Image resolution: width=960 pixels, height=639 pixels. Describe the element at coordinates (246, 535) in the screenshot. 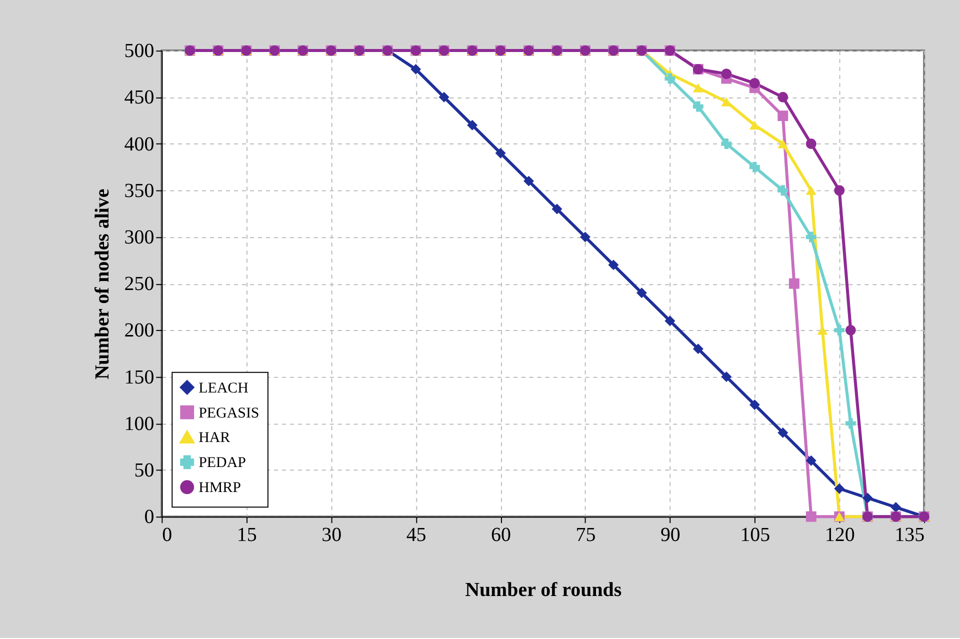

I see `x-tick-label: 15` at that location.